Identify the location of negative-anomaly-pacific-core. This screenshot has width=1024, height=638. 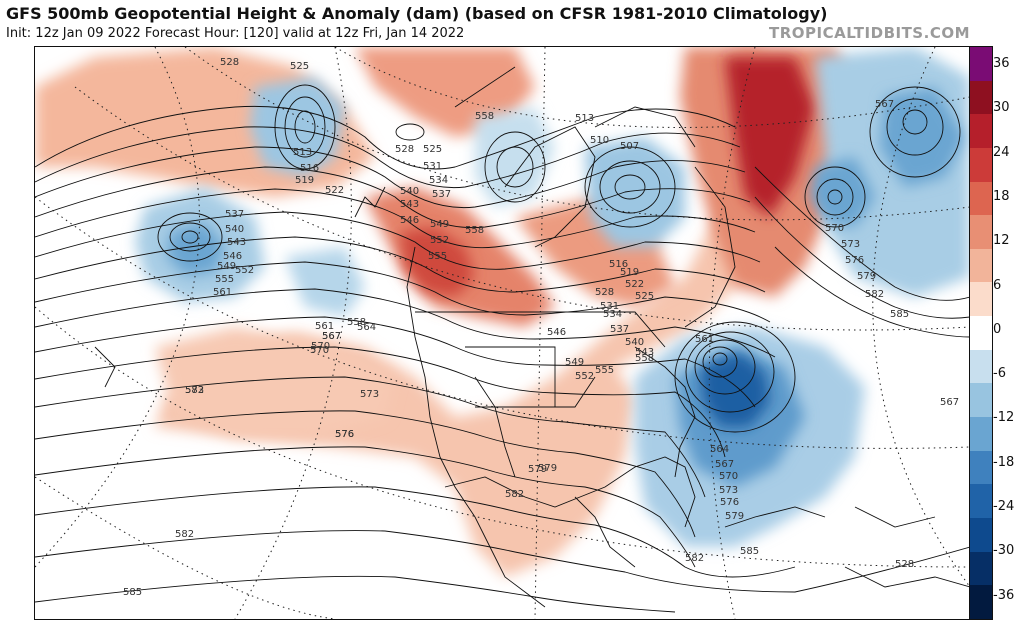
(196, 248).